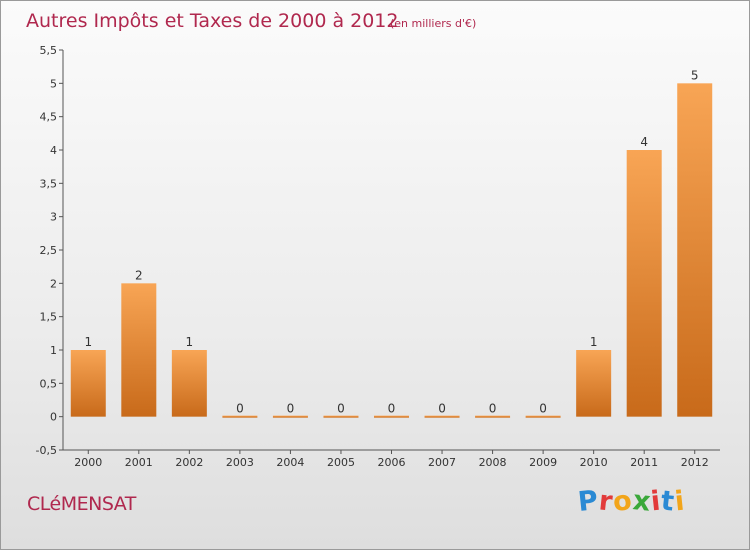 Image resolution: width=750 pixels, height=550 pixels. Describe the element at coordinates (49, 250) in the screenshot. I see `y-tick-label: 2,5` at that location.